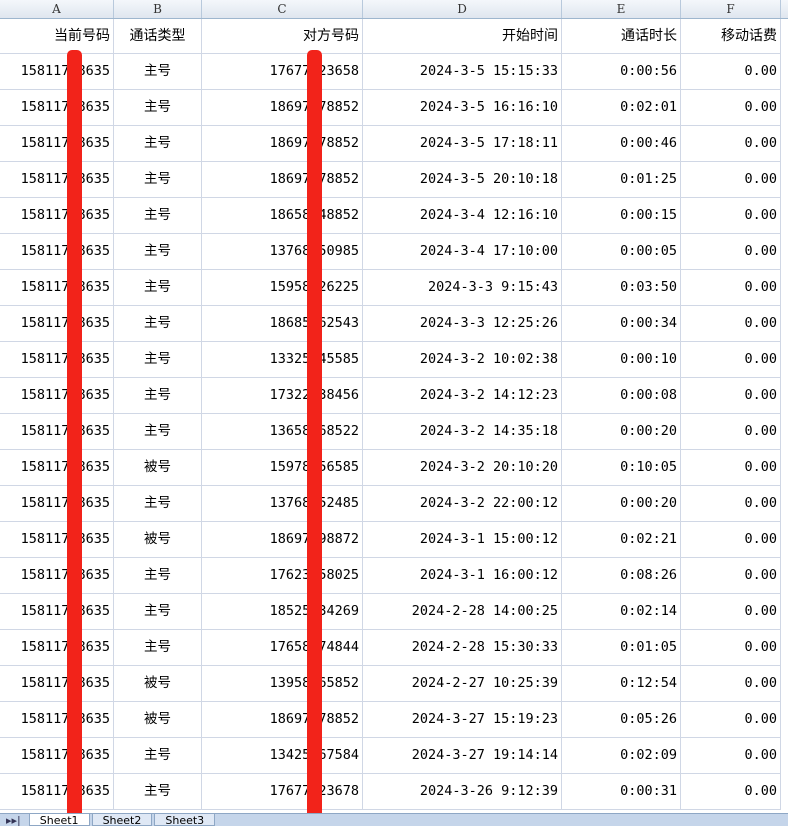  What do you see at coordinates (462, 683) in the screenshot?
I see `cell: 2024-2-27 10:25:39` at bounding box center [462, 683].